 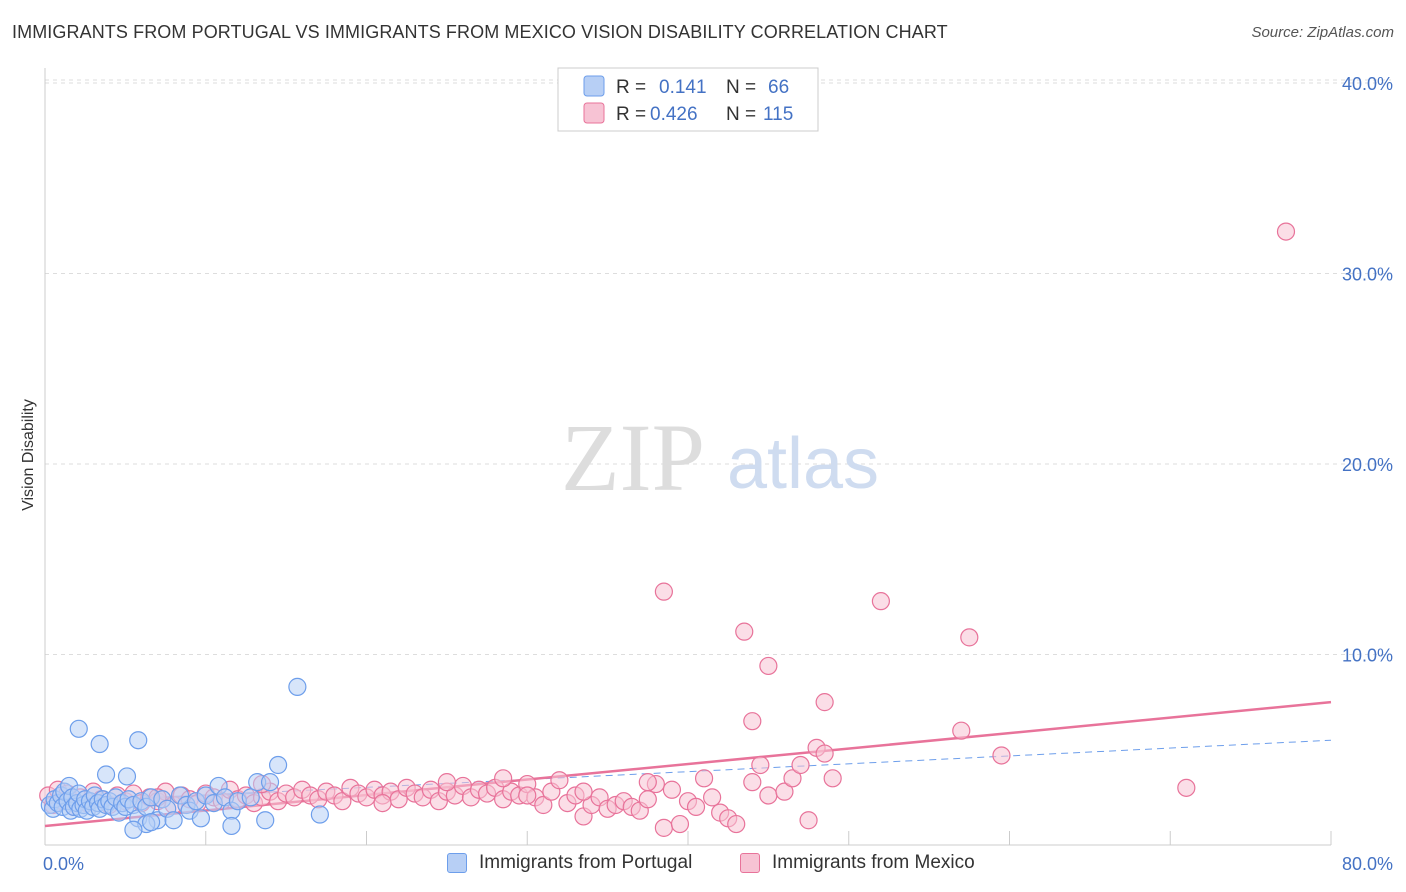 What do you see at coordinates (750, 863) in the screenshot?
I see `bottom-legend-swatch-mexico` at bounding box center [750, 863].